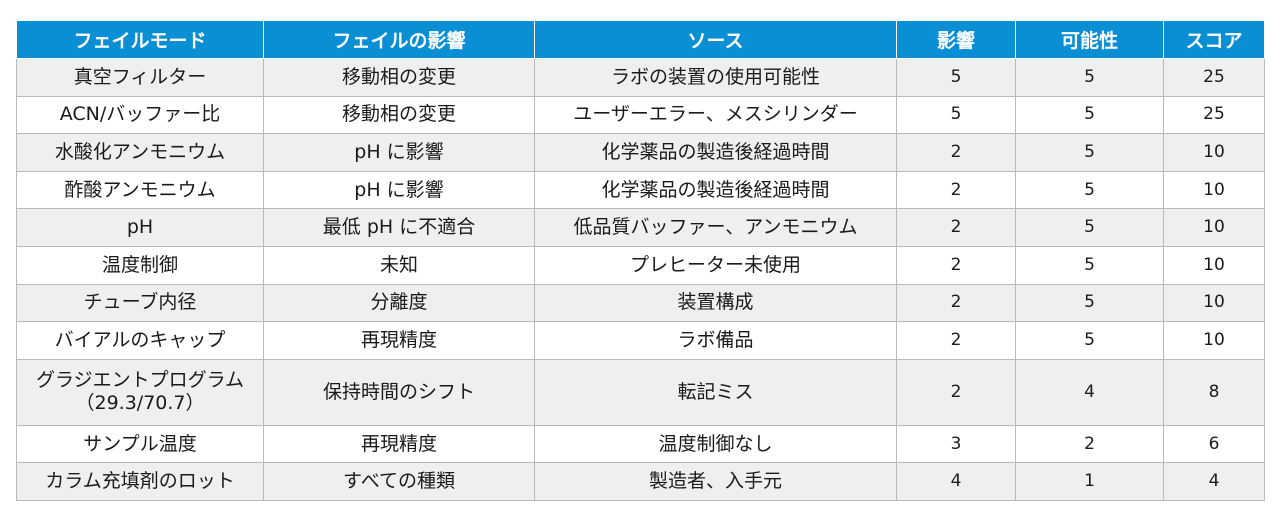 The image size is (1280, 517). I want to click on cell-failure-effect: 保持時間のシフト, so click(399, 392).